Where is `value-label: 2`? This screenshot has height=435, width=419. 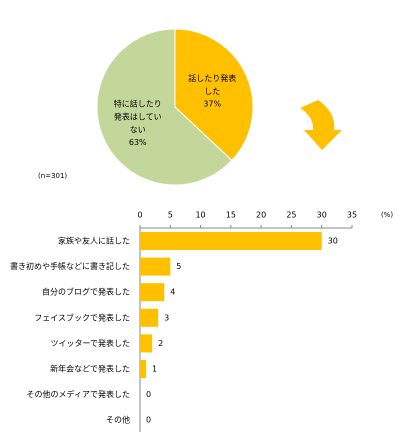 value-label: 2 is located at coordinates (160, 343).